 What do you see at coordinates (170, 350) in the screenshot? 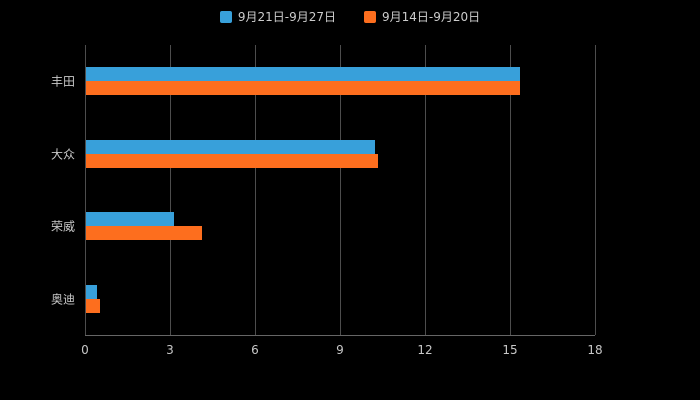
I see `x-tick-label: 3` at bounding box center [170, 350].